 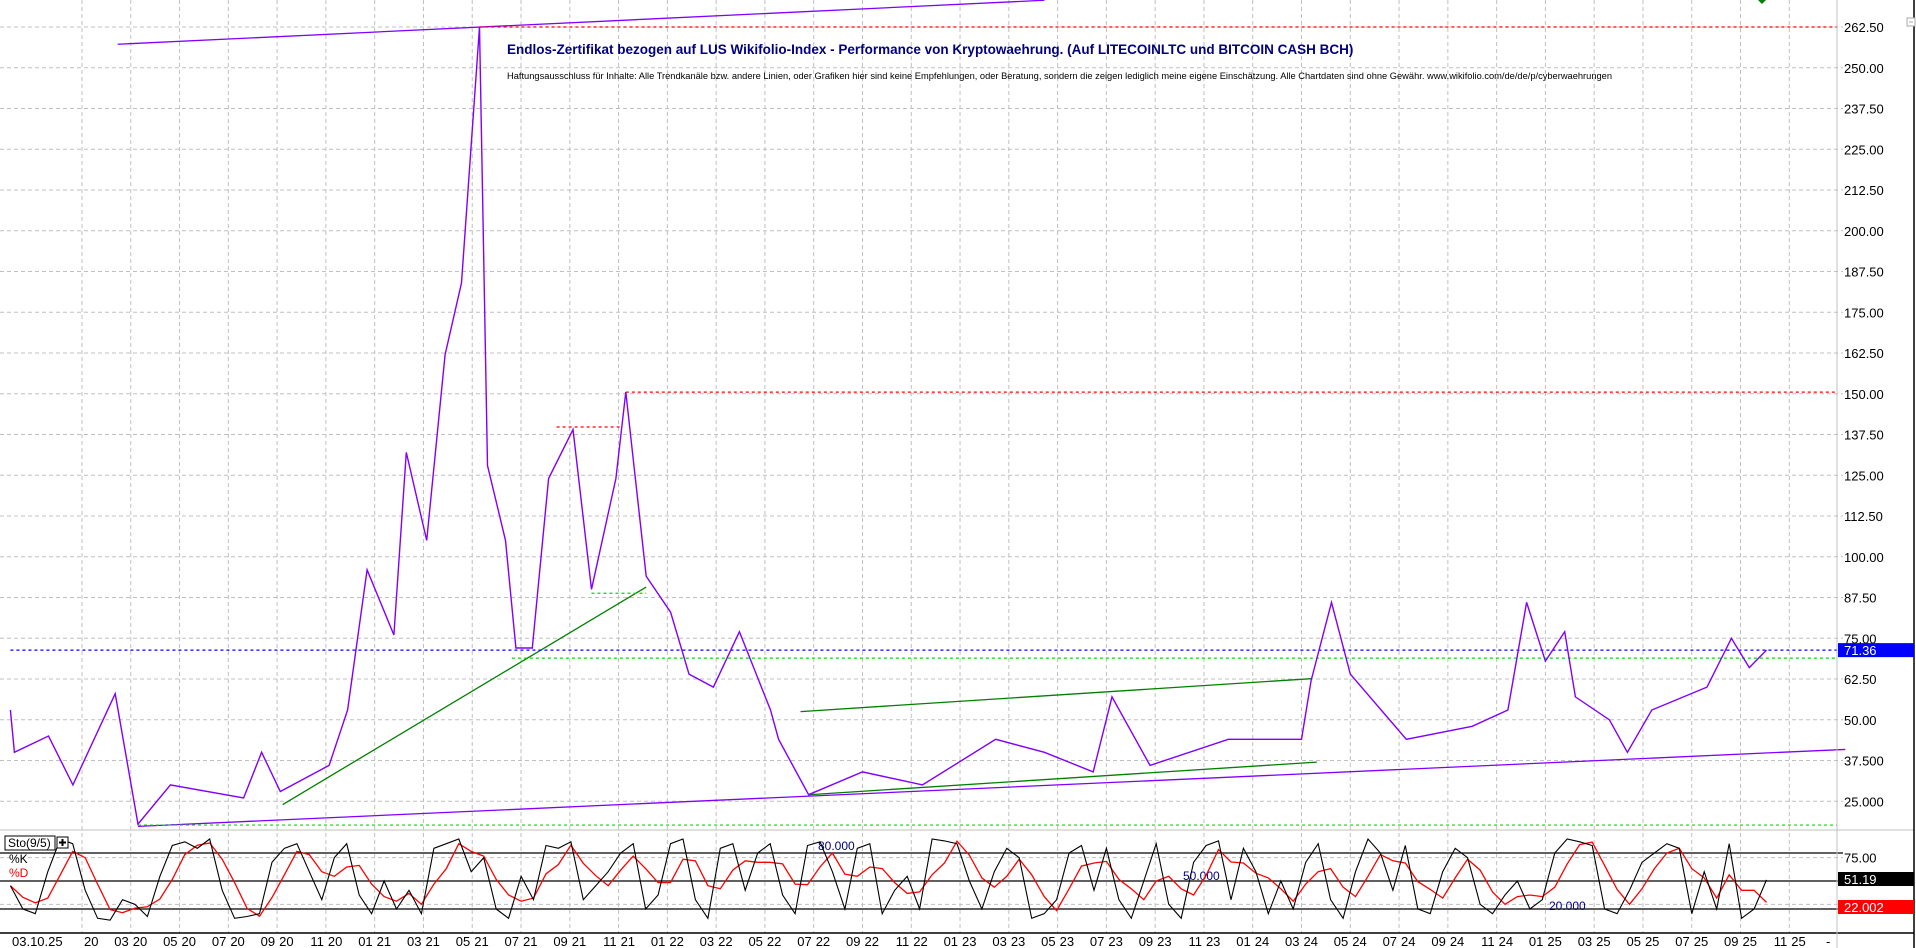 What do you see at coordinates (1864, 907) in the screenshot?
I see `d-value-badge: 22.002` at bounding box center [1864, 907].